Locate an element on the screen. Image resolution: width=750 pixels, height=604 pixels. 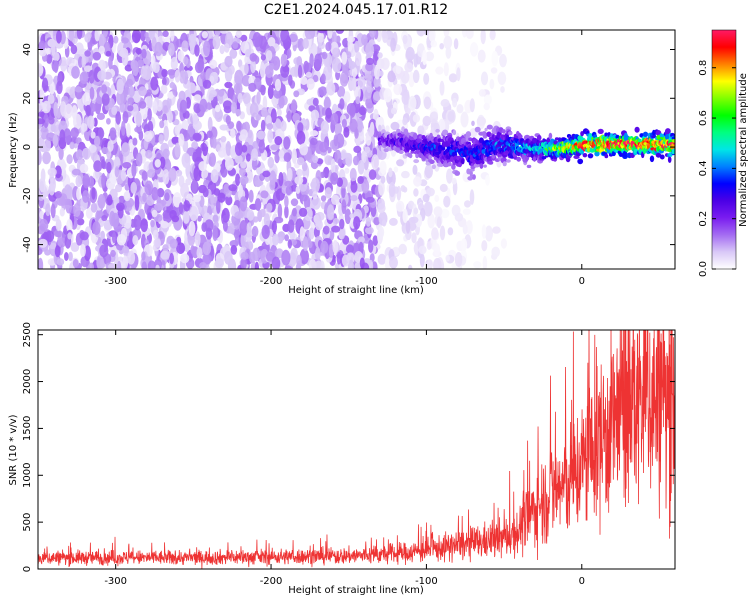
colorbar-tick-label: 0.2 is located at coordinates (703, 219).